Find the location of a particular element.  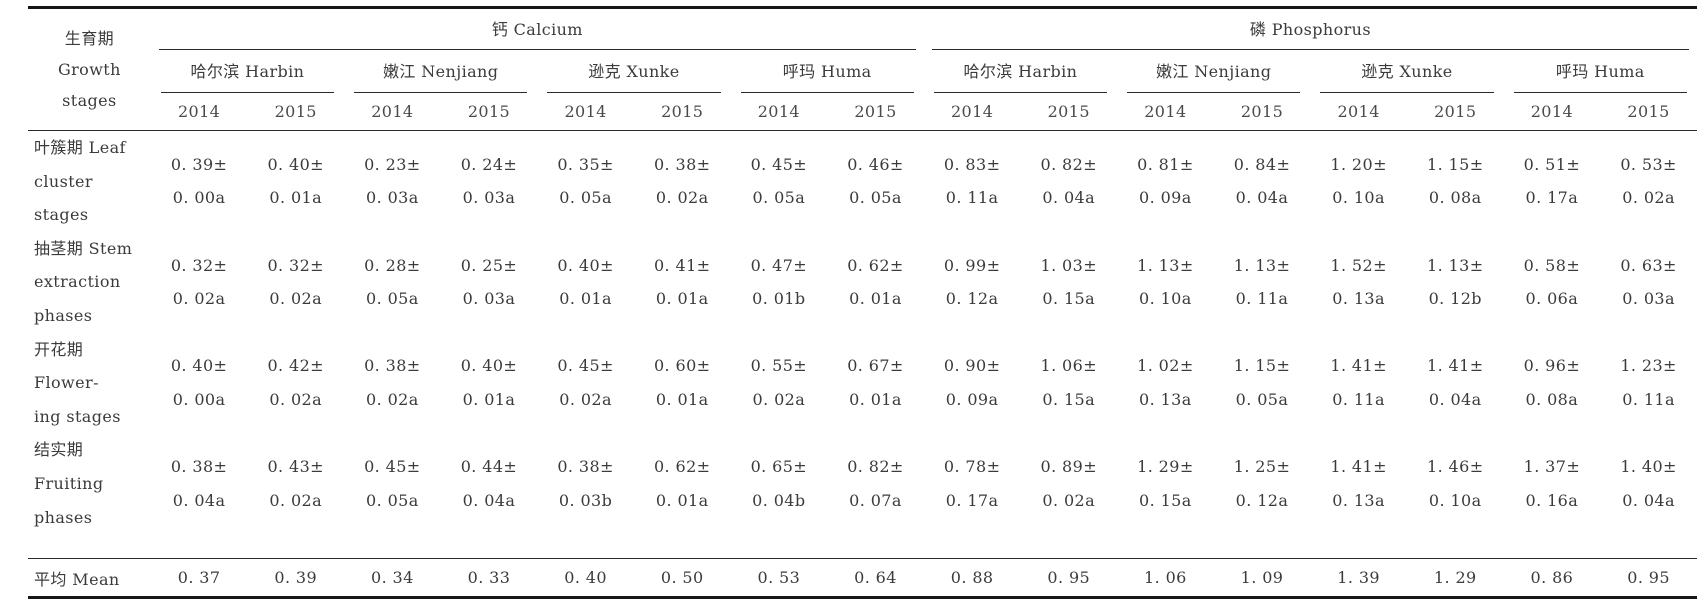

stub-line-2: Growth is located at coordinates (89, 69).